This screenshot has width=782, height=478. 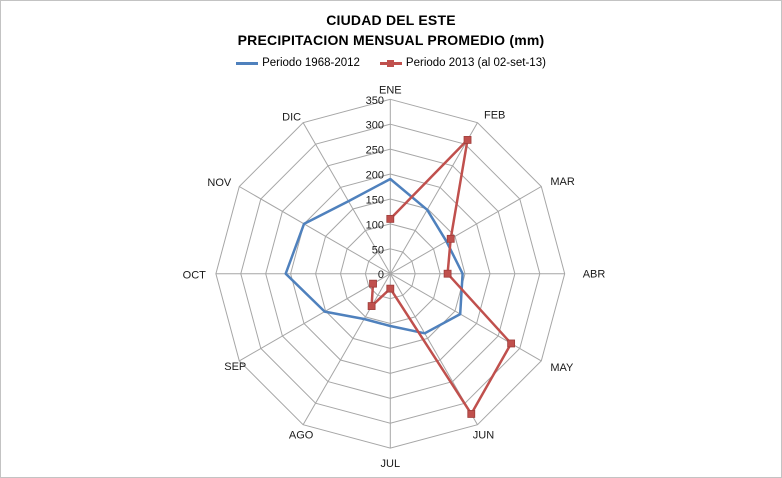 I want to click on legend-line-square-swatch-icon, so click(x=390, y=63).